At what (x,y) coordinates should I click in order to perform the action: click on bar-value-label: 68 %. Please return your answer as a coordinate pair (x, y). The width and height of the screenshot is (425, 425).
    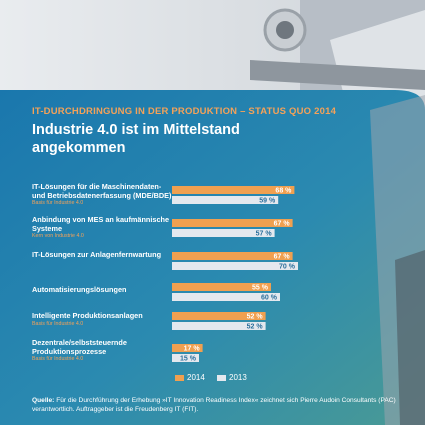
    Looking at the image, I should click on (283, 191).